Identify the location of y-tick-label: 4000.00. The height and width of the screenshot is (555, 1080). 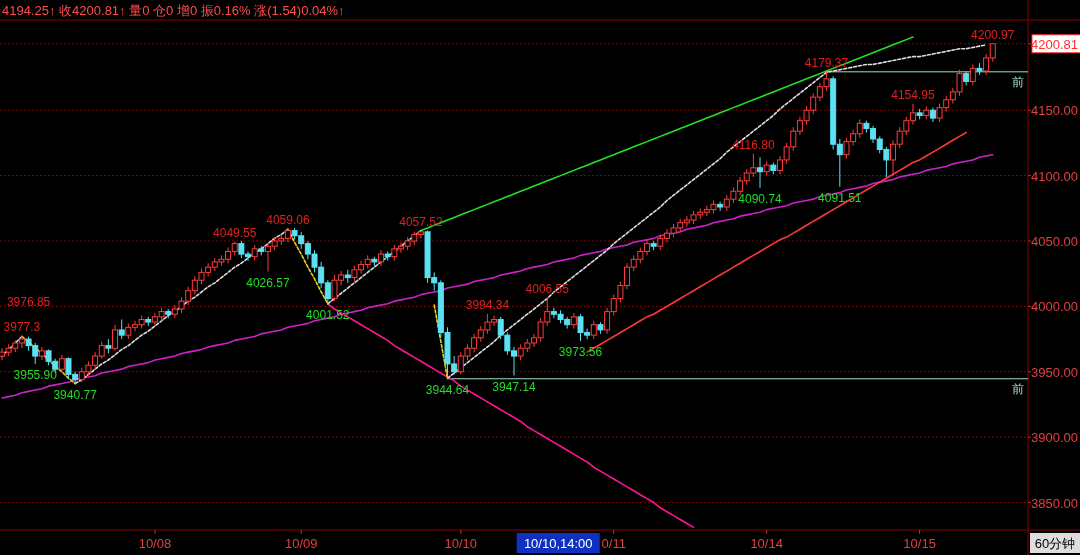
(1054, 307).